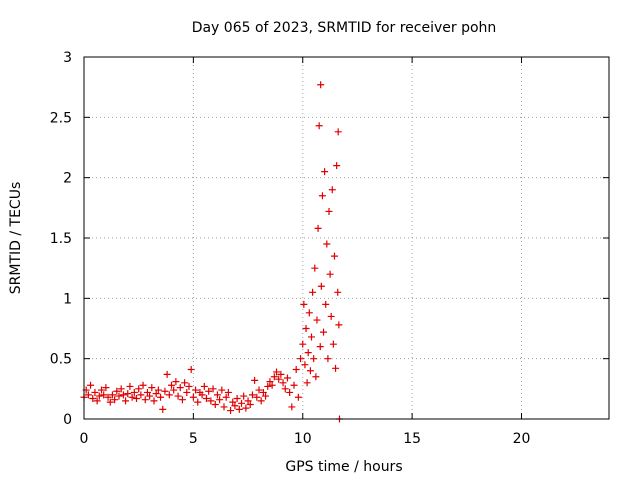 The width and height of the screenshot is (640, 480). Describe the element at coordinates (67, 179) in the screenshot. I see `y-tick-label: 2` at that location.